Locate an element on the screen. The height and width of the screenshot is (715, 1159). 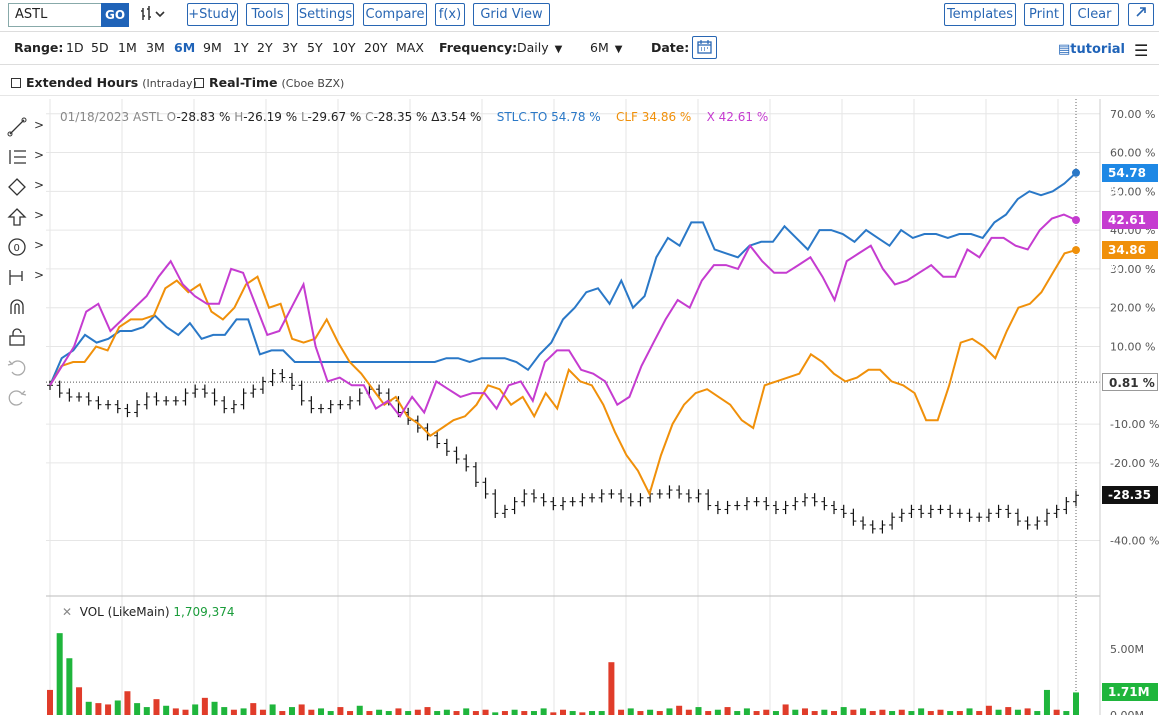
y-tick-label: 20.00 % is located at coordinates (1132, 308).